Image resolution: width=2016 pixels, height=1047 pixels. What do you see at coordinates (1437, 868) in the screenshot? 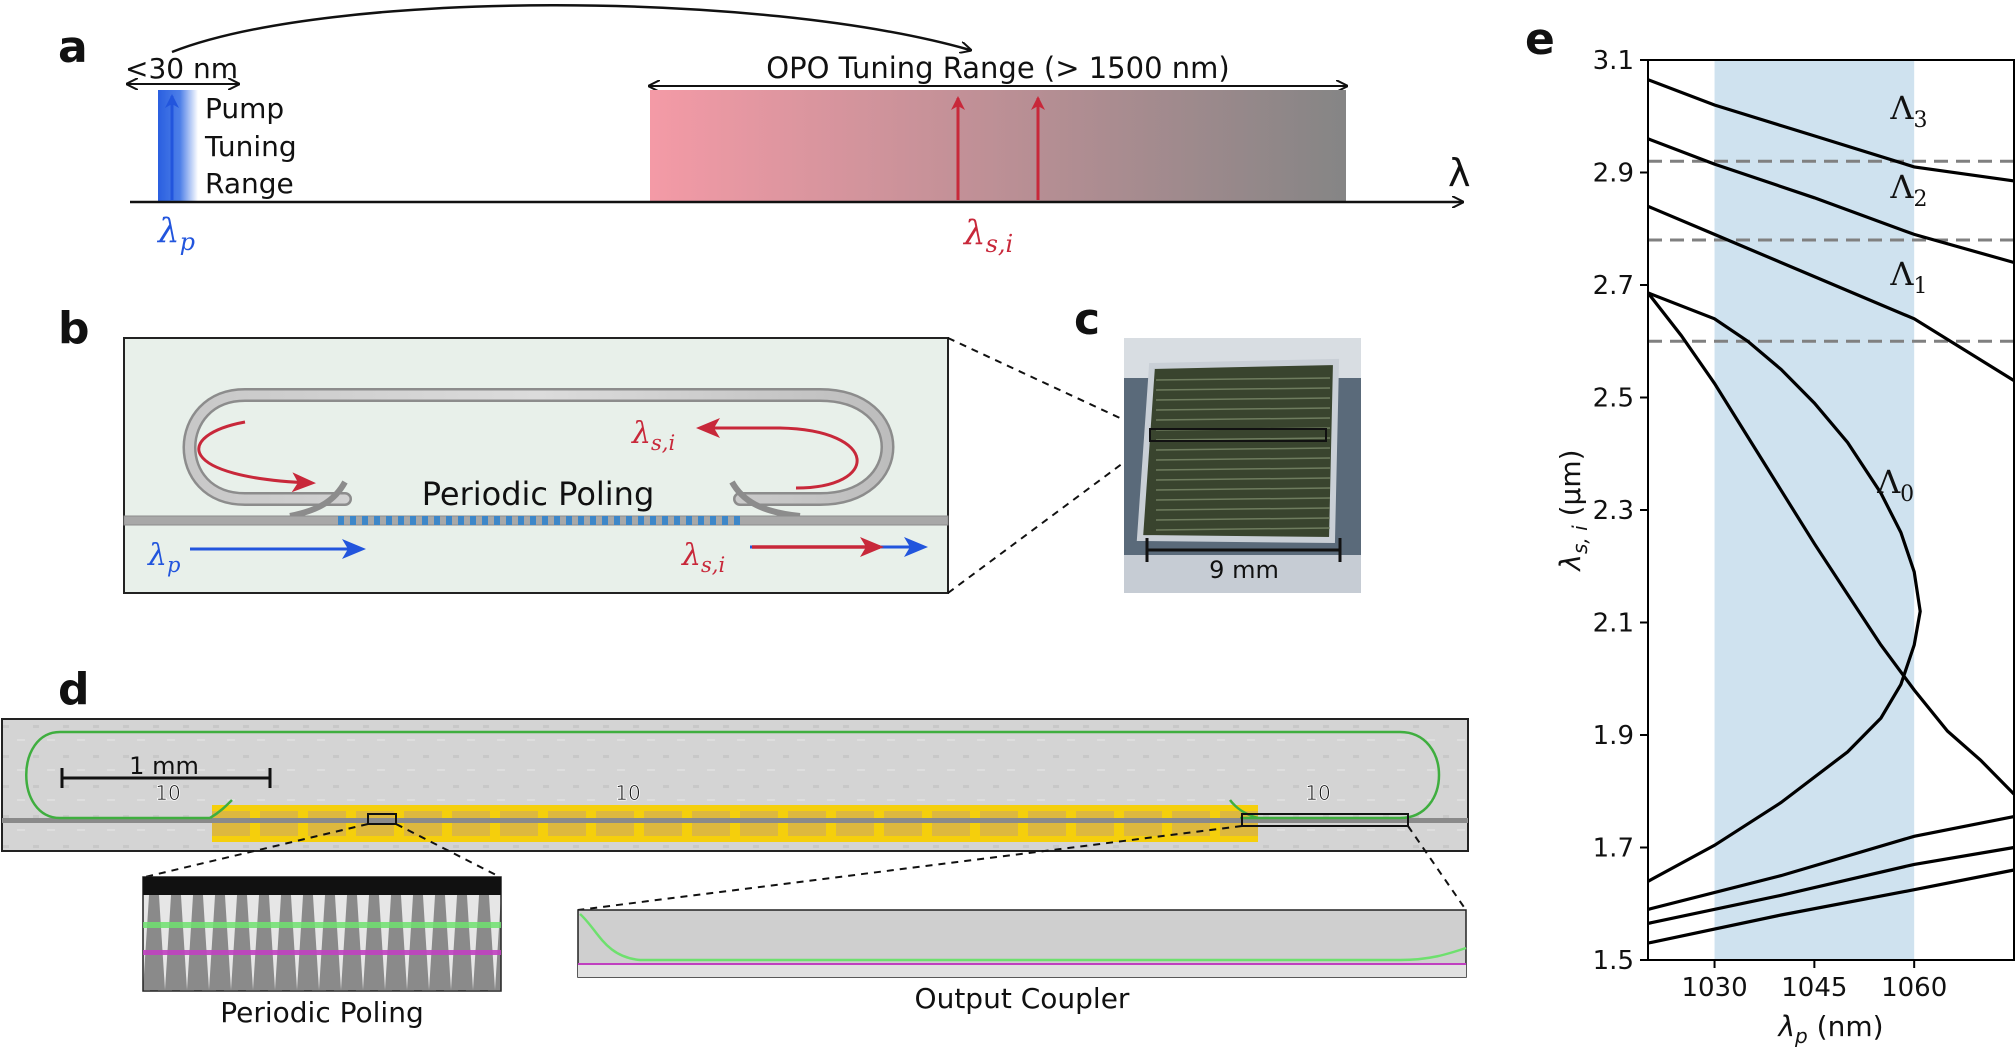
I see `zoom-line-oc-right` at bounding box center [1437, 868].